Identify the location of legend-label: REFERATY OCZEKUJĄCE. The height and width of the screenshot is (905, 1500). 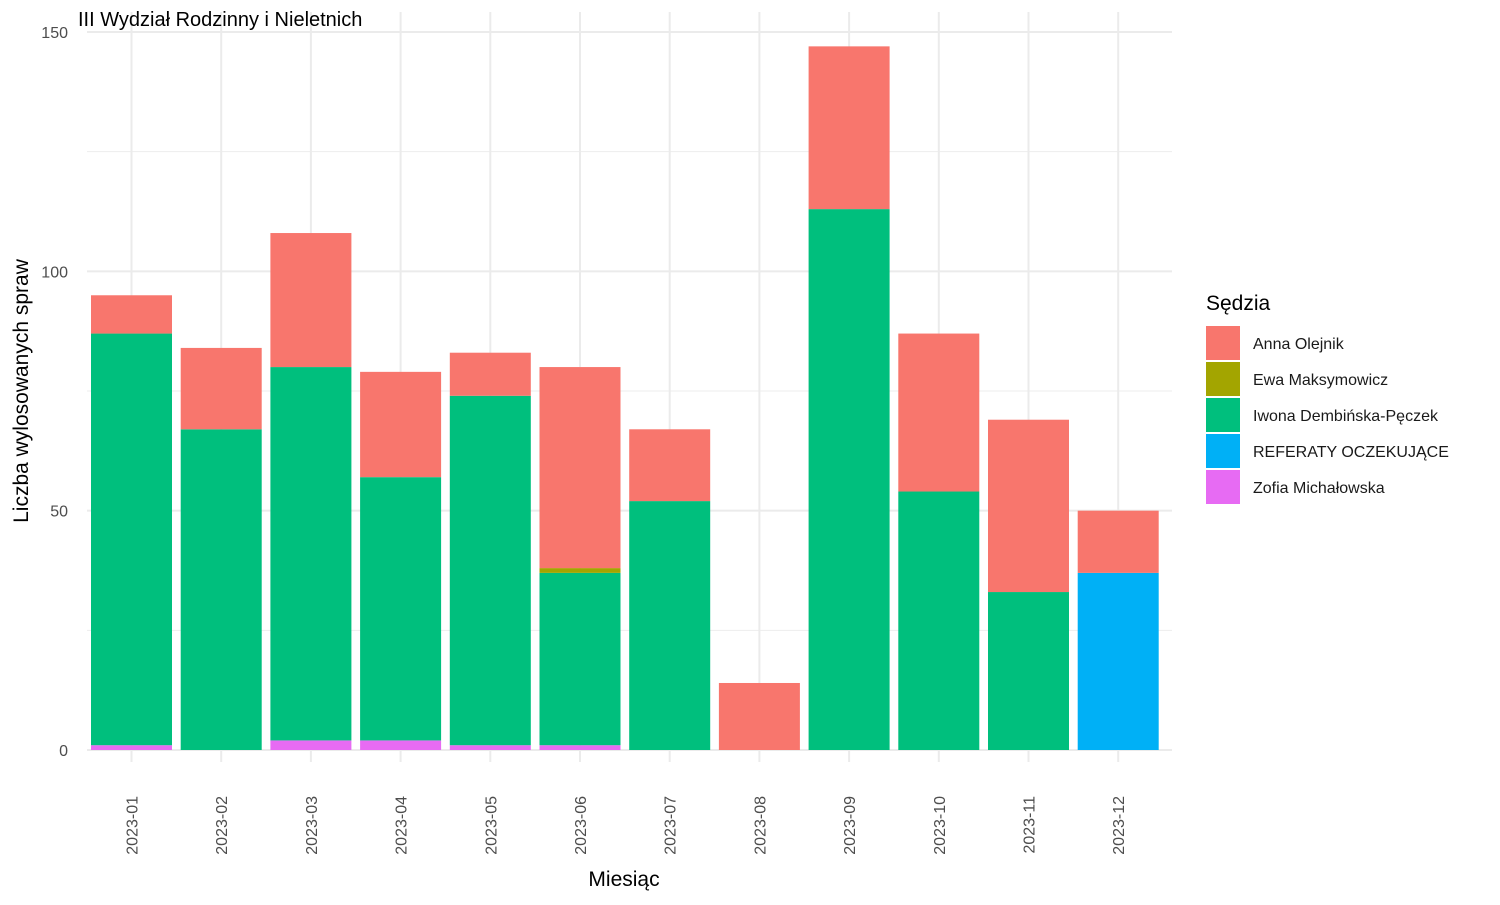
(1351, 452).